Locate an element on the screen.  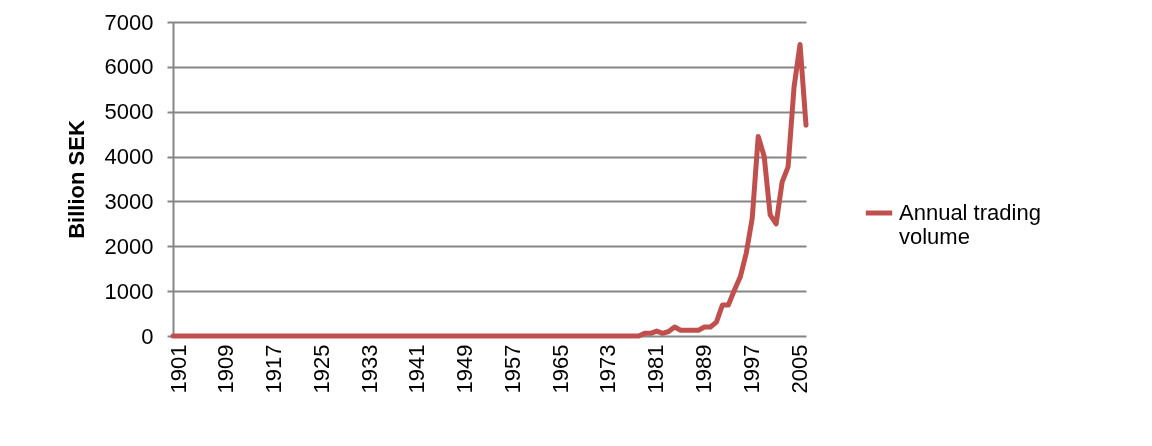
x-tick-label: 1933 is located at coordinates (369, 369).